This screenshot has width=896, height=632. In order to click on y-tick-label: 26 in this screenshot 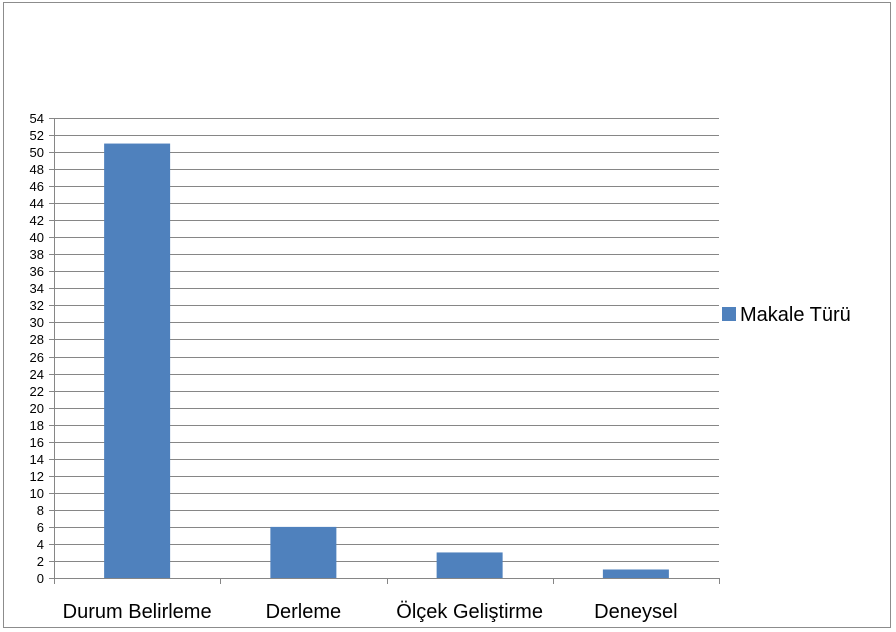, I will do `click(37, 357)`.